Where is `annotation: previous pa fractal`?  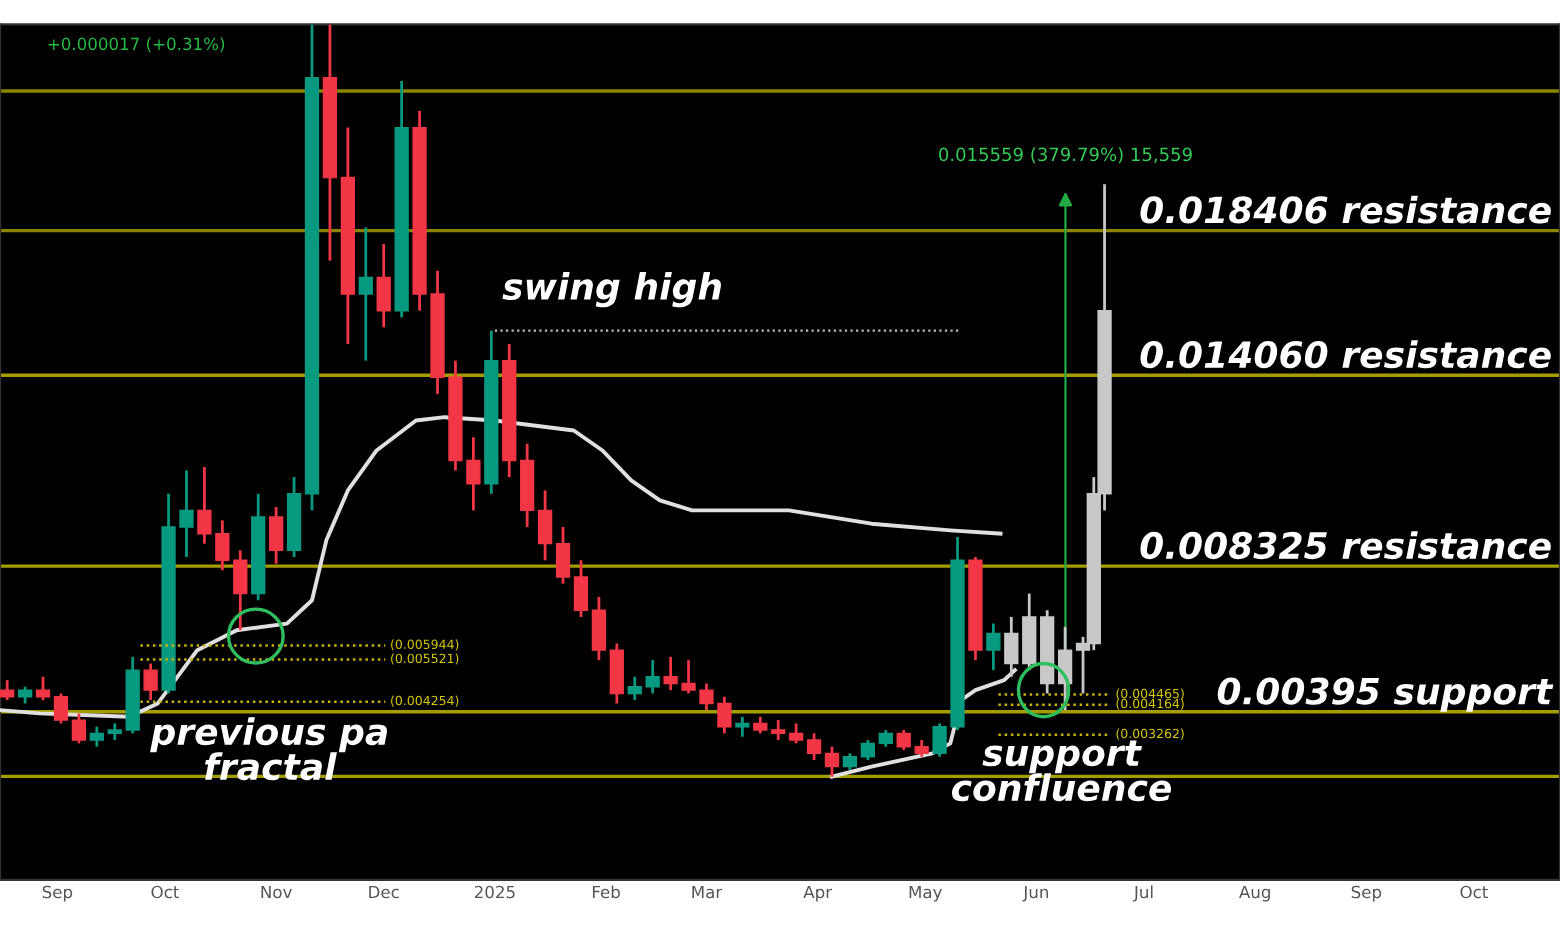
annotation: previous pa fractal is located at coordinates (268, 749).